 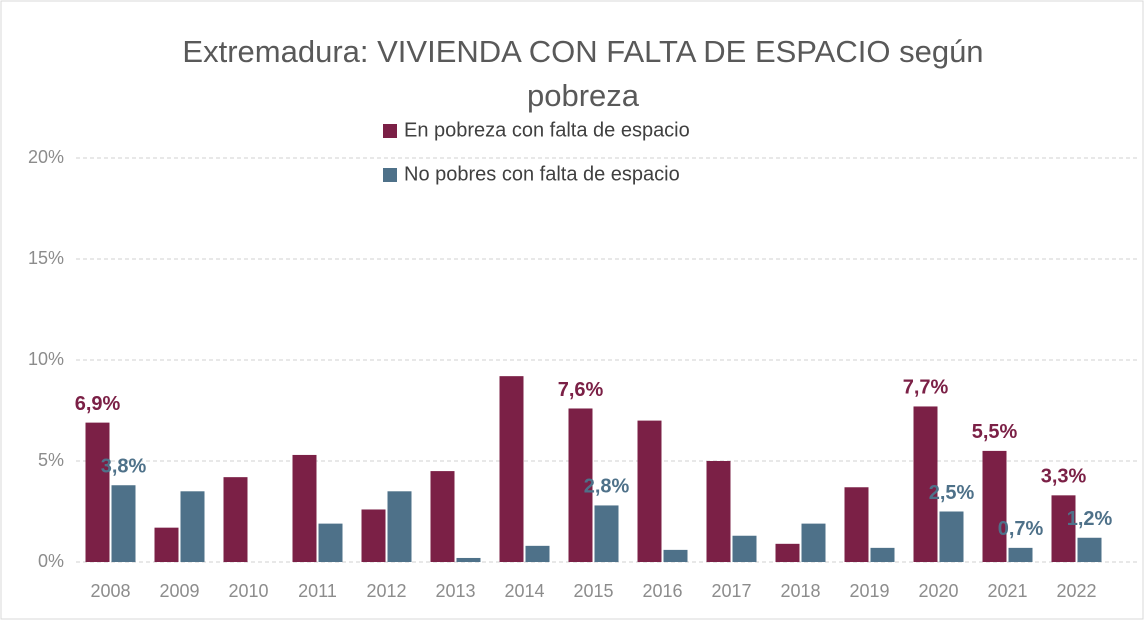 I want to click on legend-label: No pobres con falta de espacio, so click(x=542, y=174).